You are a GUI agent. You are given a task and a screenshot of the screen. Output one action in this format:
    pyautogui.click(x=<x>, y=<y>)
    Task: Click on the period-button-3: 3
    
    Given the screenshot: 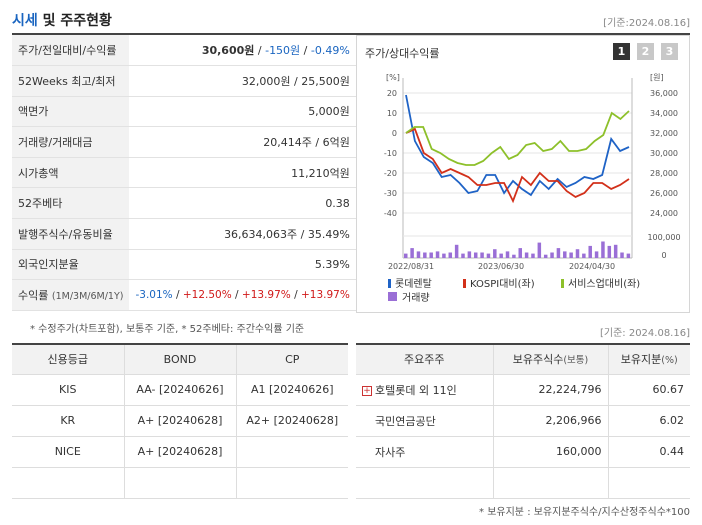 What is the action you would take?
    pyautogui.click(x=669, y=51)
    